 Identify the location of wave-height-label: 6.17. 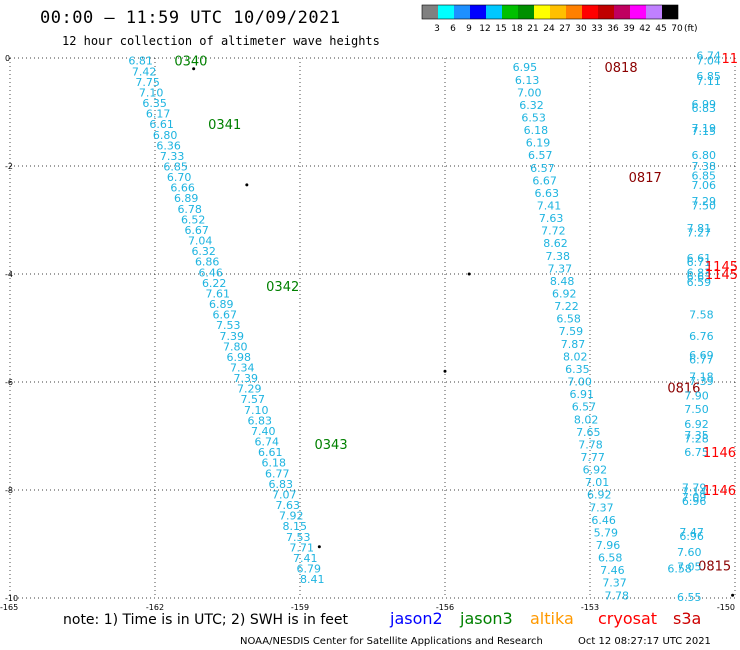
(158, 114).